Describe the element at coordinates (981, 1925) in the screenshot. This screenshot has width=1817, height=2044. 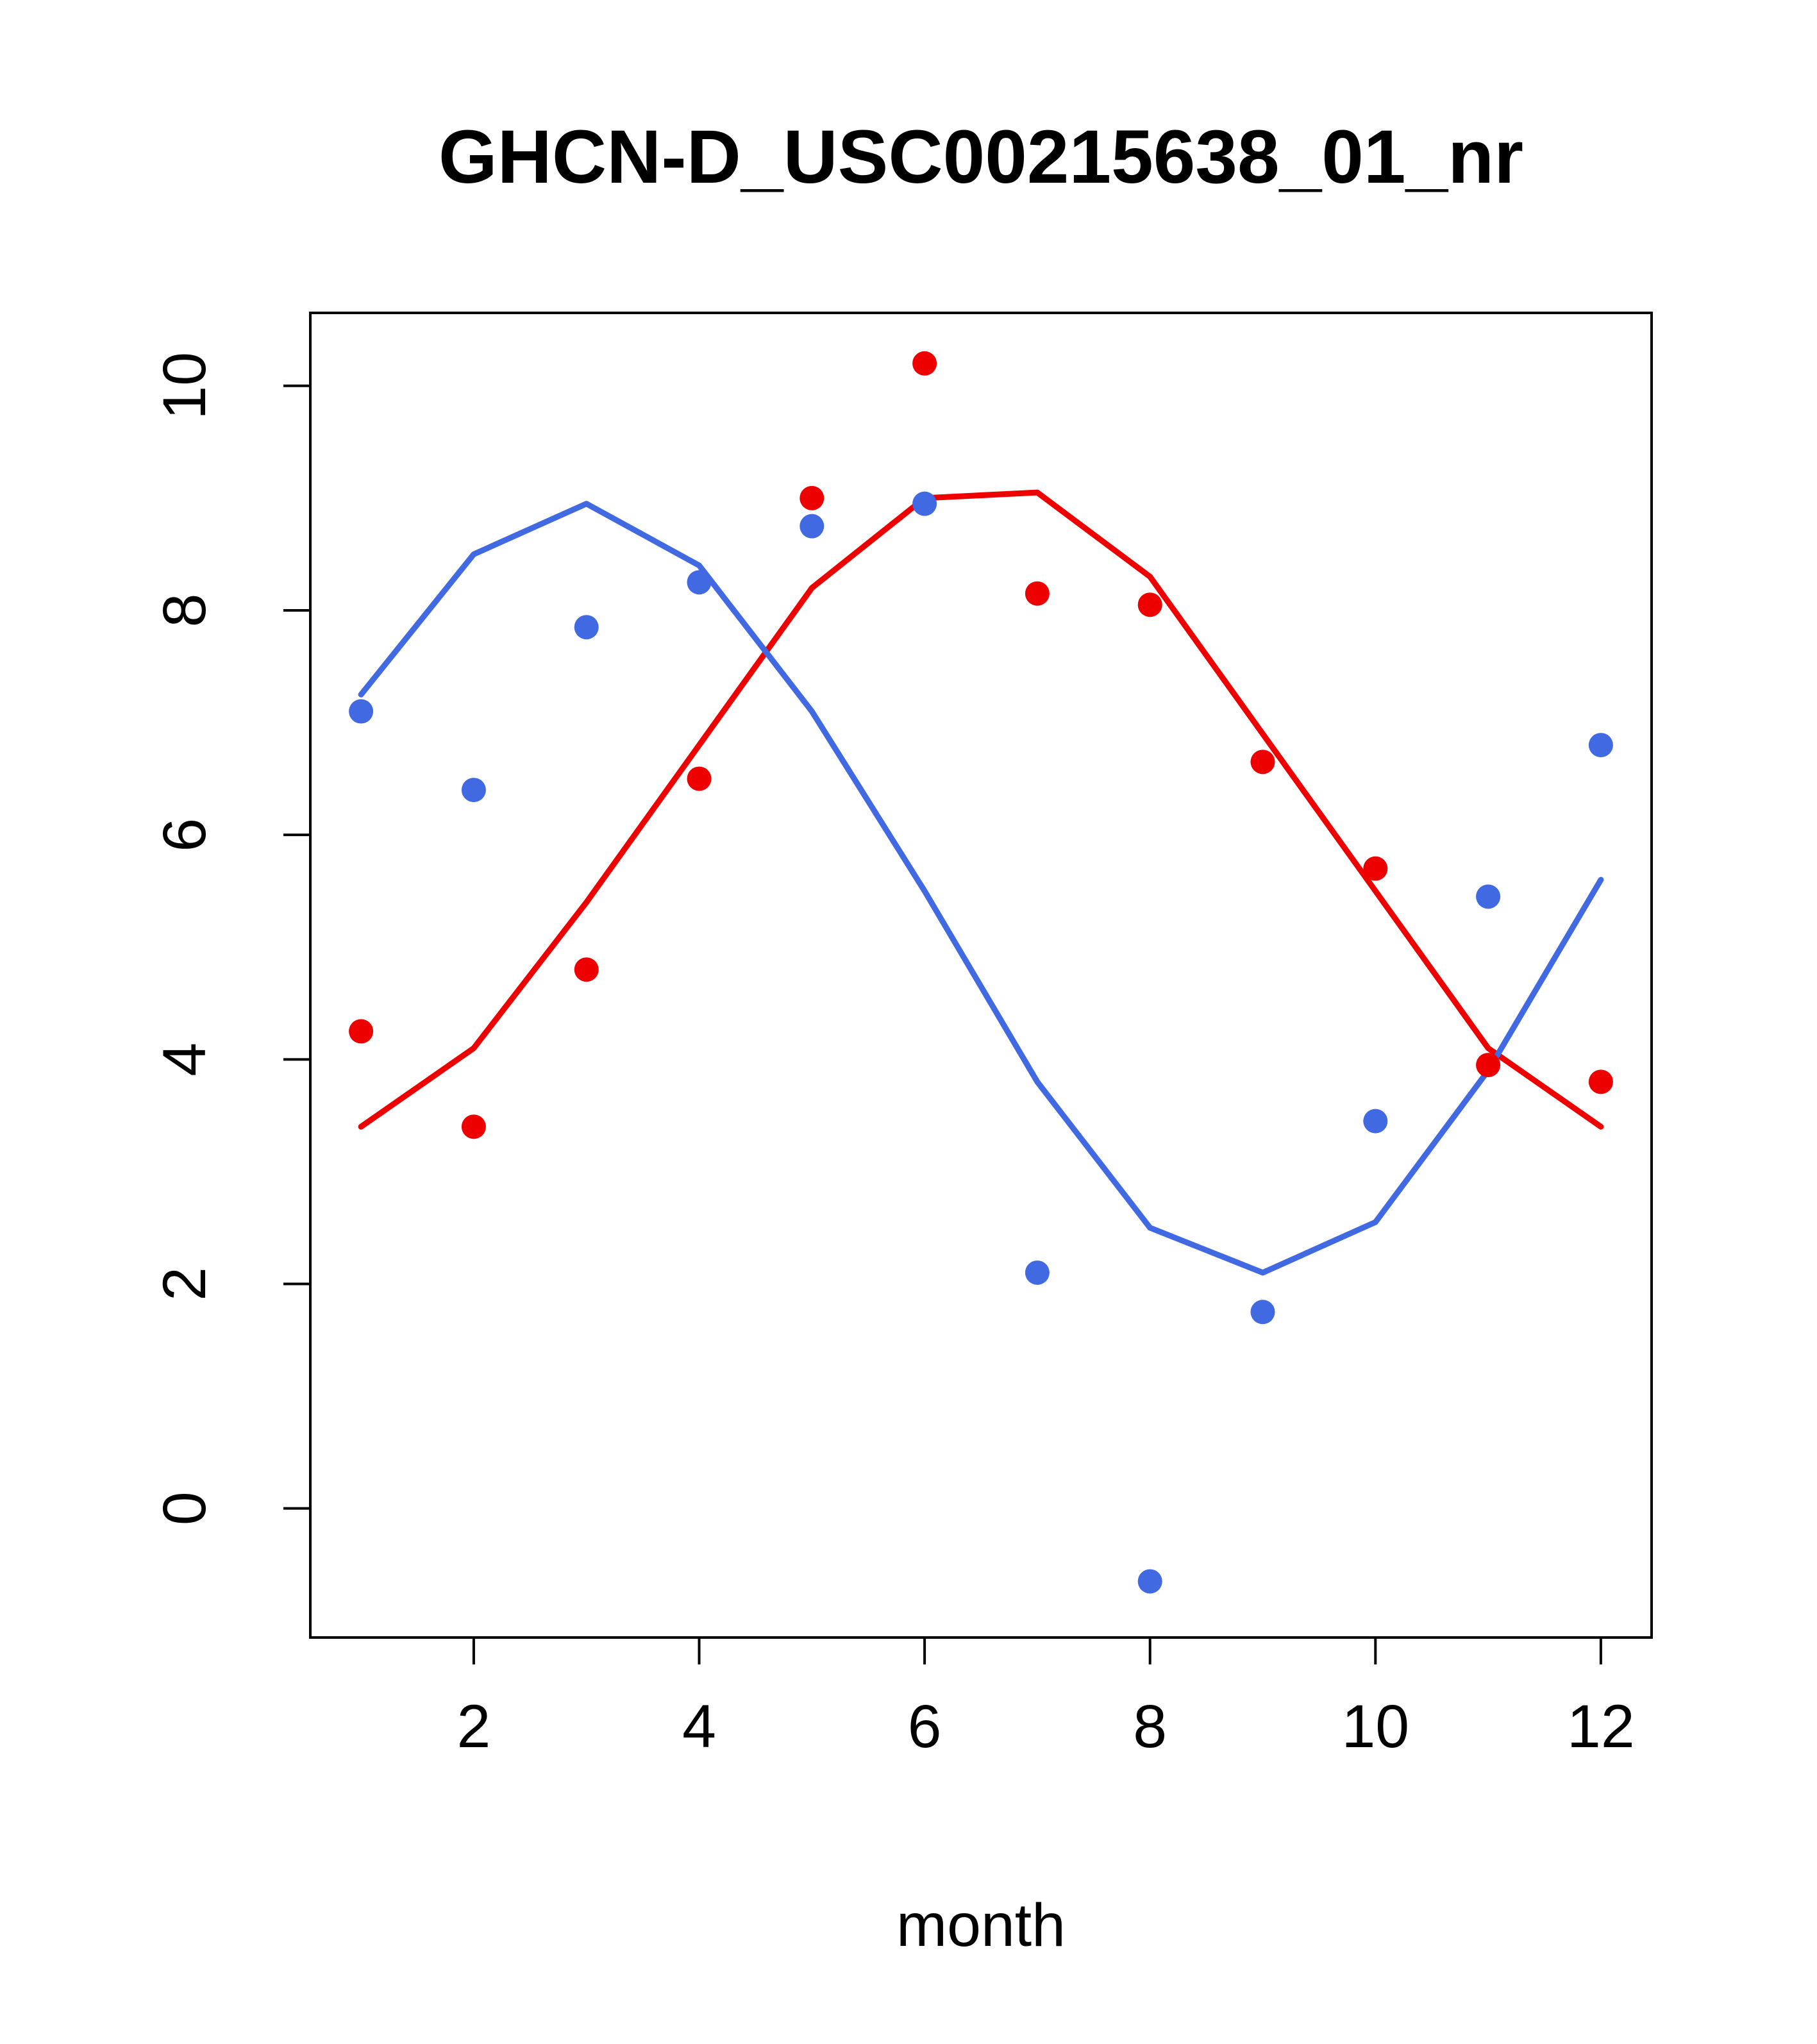
I see `x-axis-label: month` at that location.